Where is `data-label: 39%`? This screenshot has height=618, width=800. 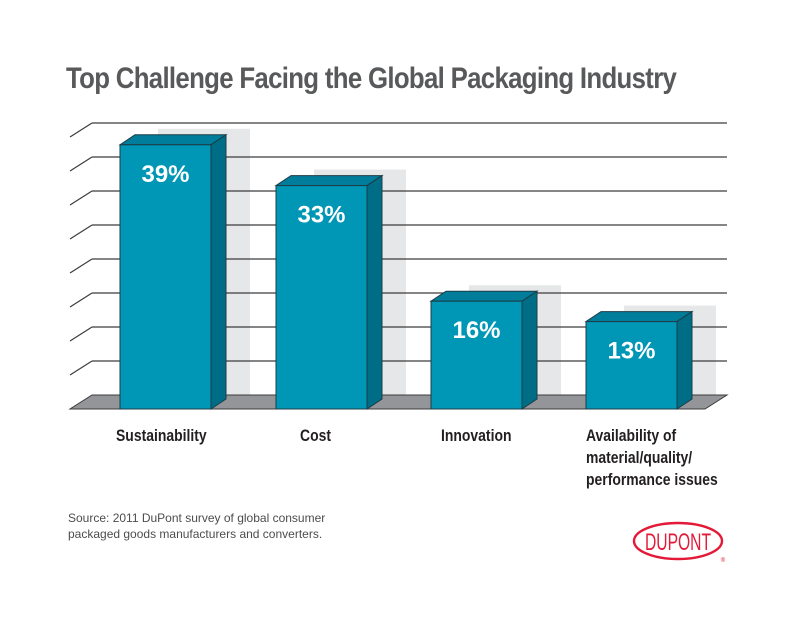
data-label: 39% is located at coordinates (166, 174).